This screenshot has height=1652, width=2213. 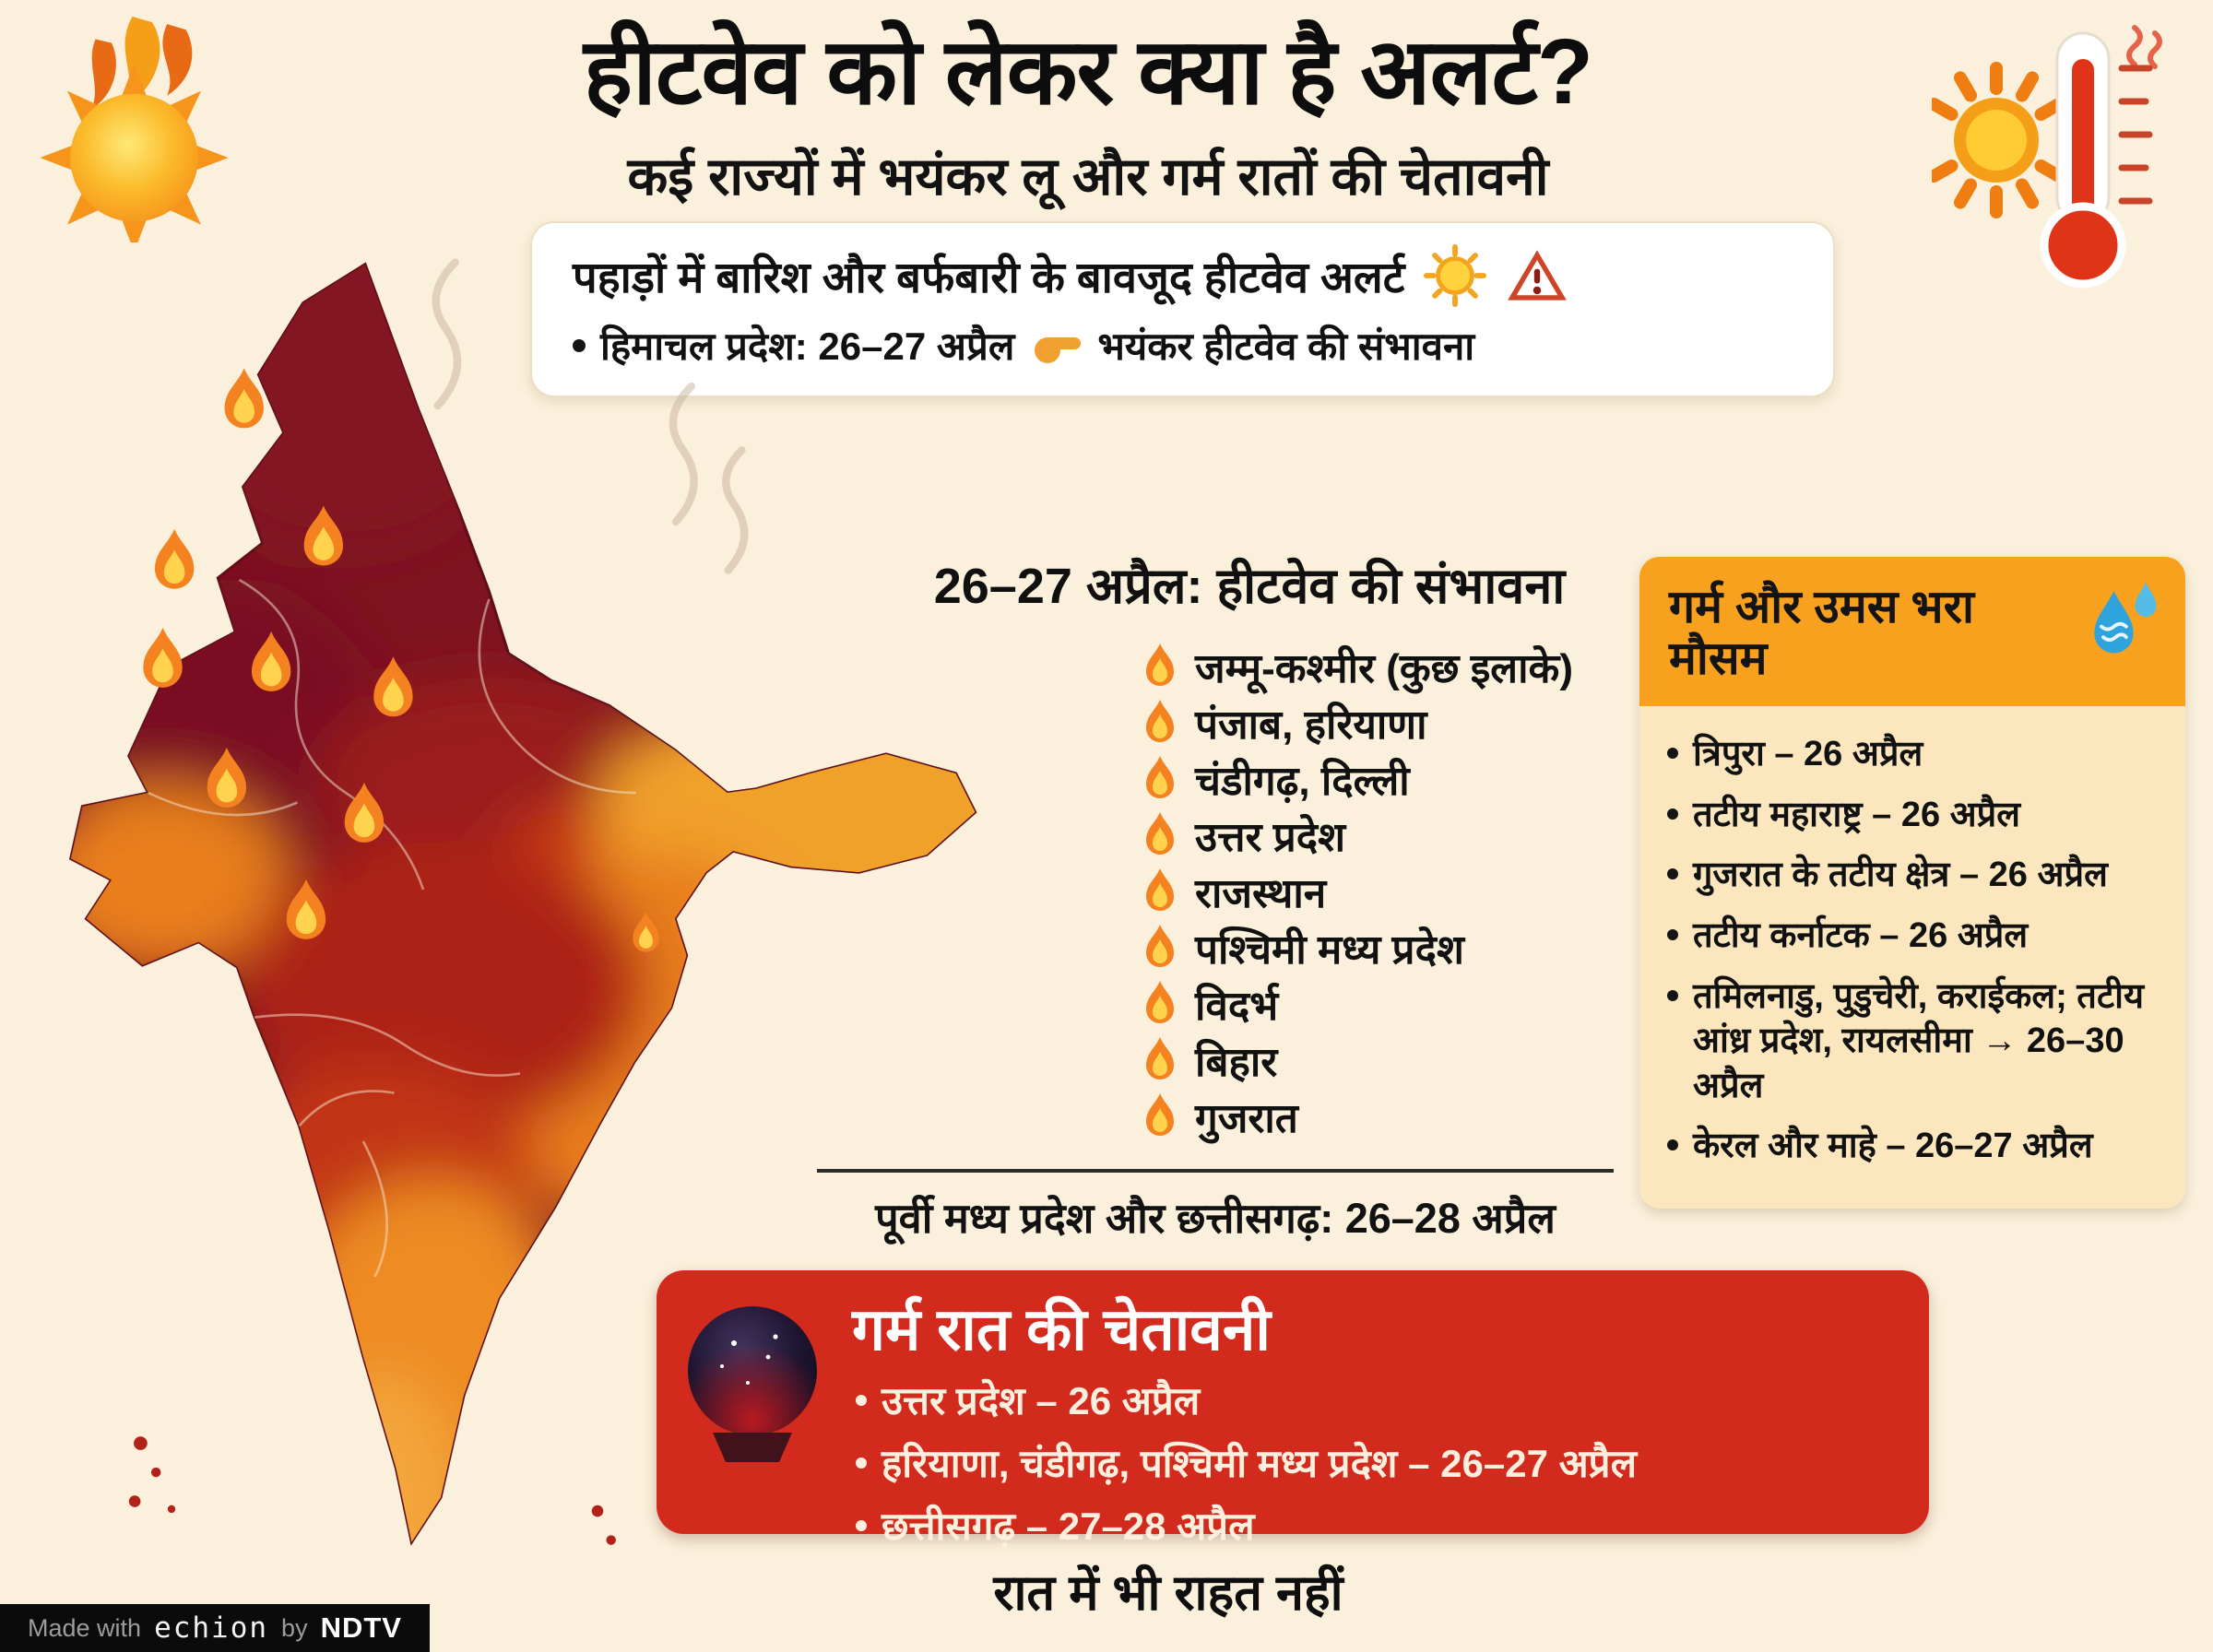 What do you see at coordinates (211, 1628) in the screenshot?
I see `credit-brand: echion` at bounding box center [211, 1628].